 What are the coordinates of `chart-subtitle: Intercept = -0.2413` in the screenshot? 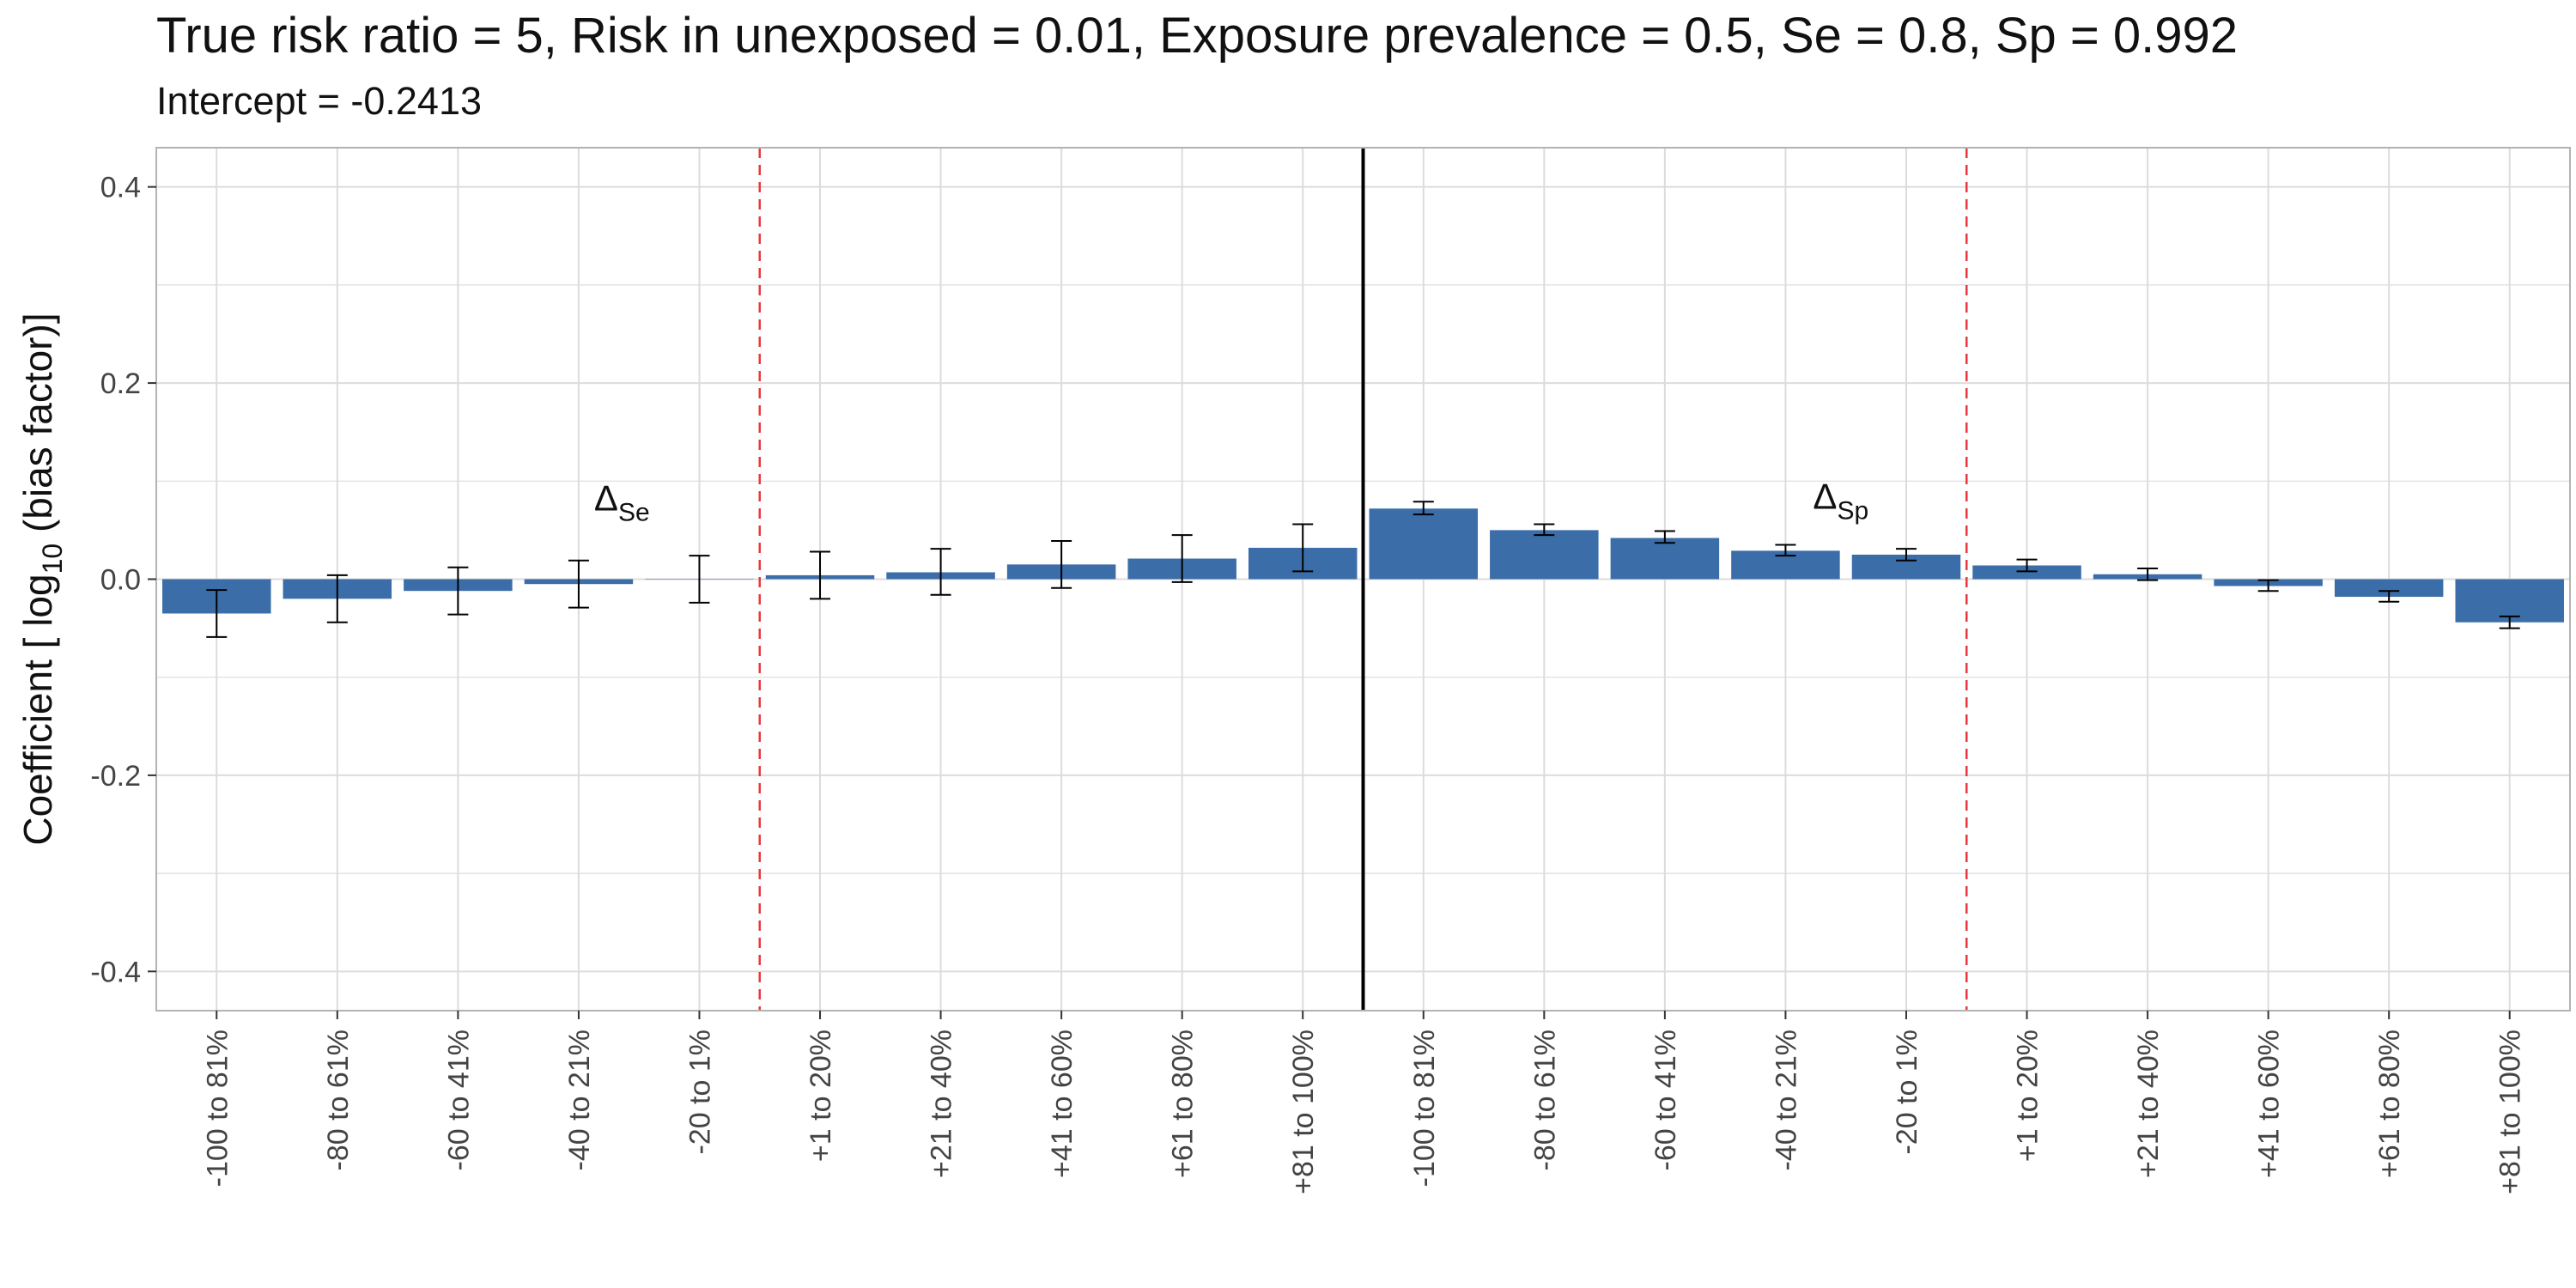 It's located at (319, 101).